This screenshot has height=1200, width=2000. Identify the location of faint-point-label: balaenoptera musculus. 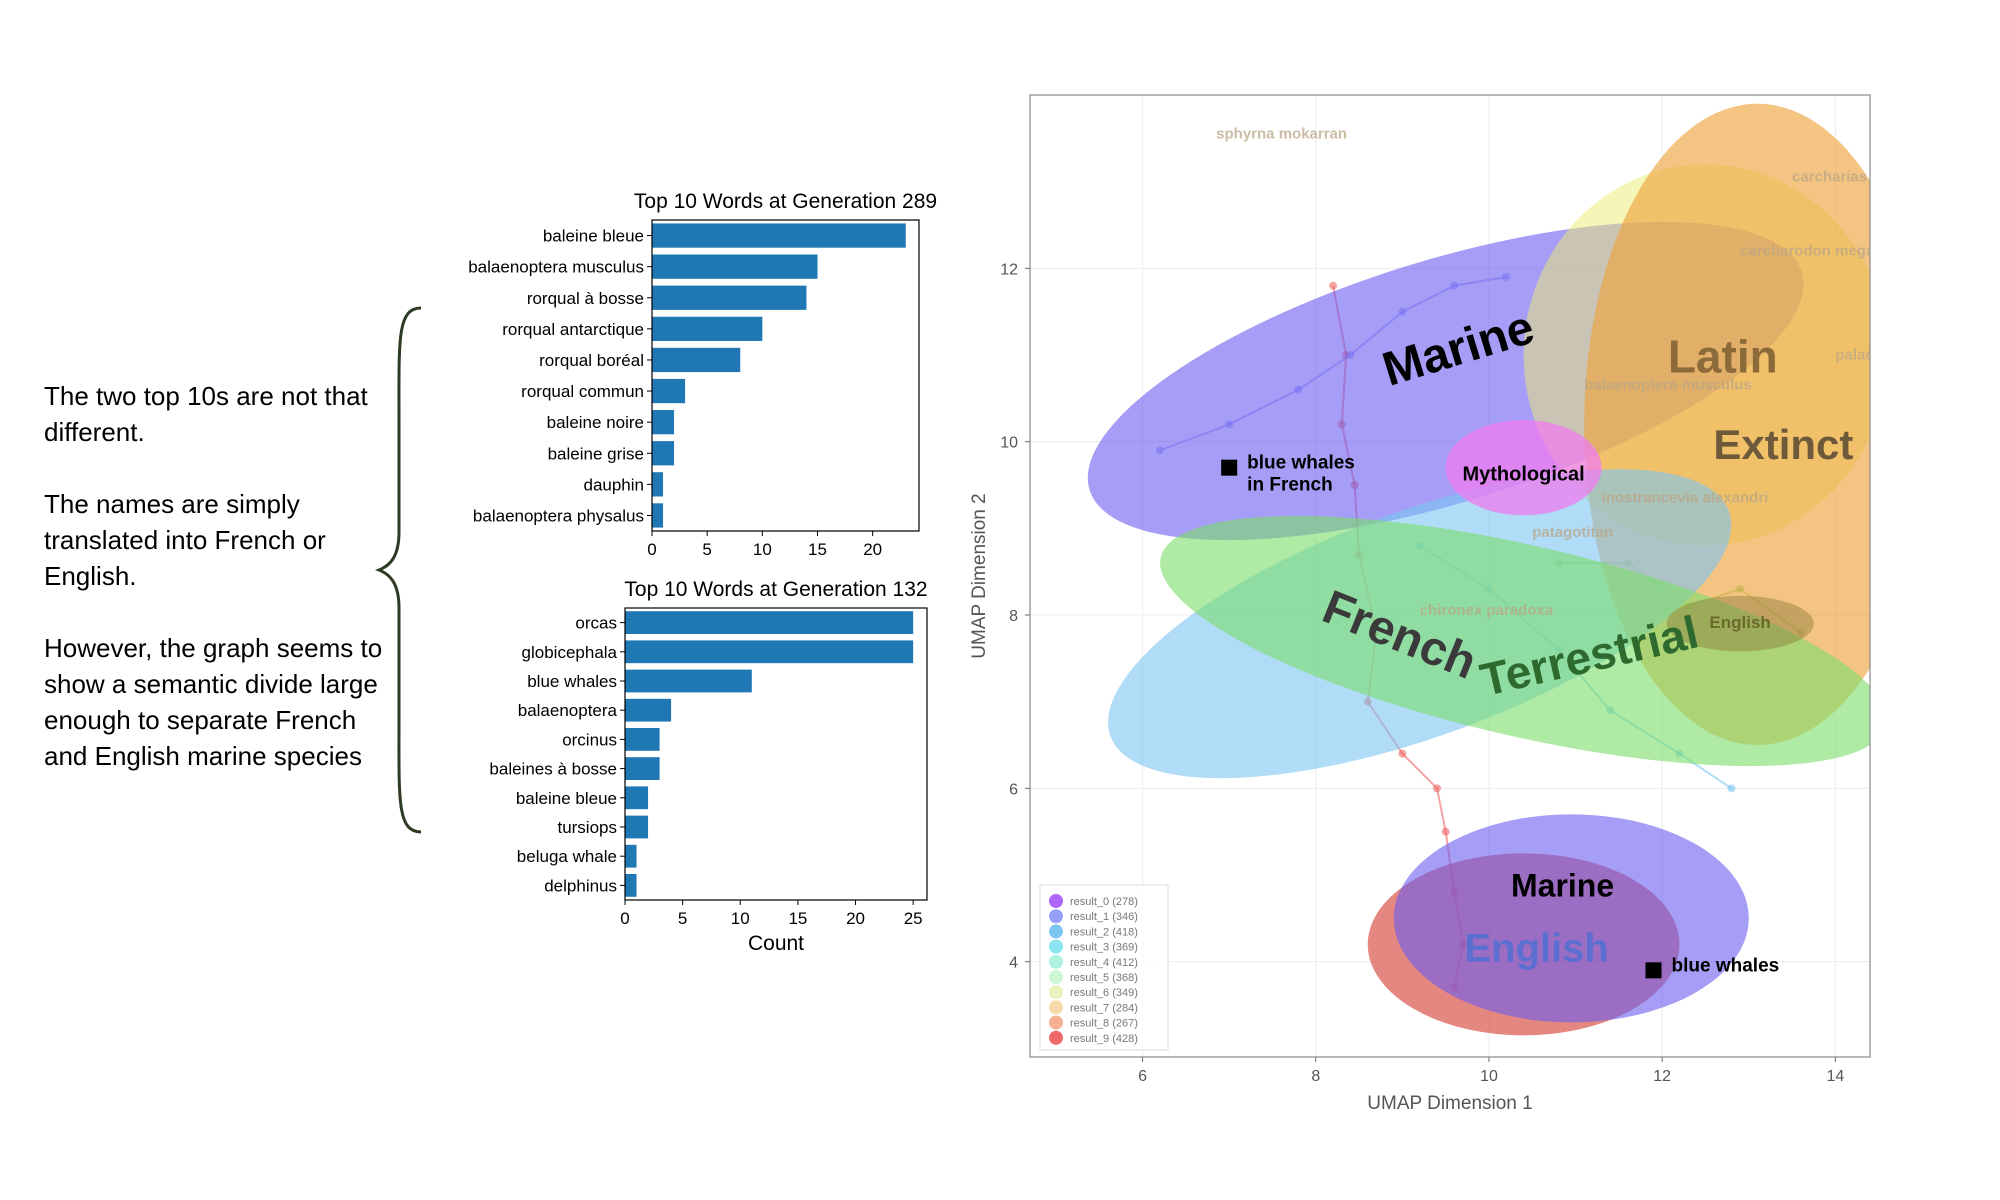
(1668, 385).